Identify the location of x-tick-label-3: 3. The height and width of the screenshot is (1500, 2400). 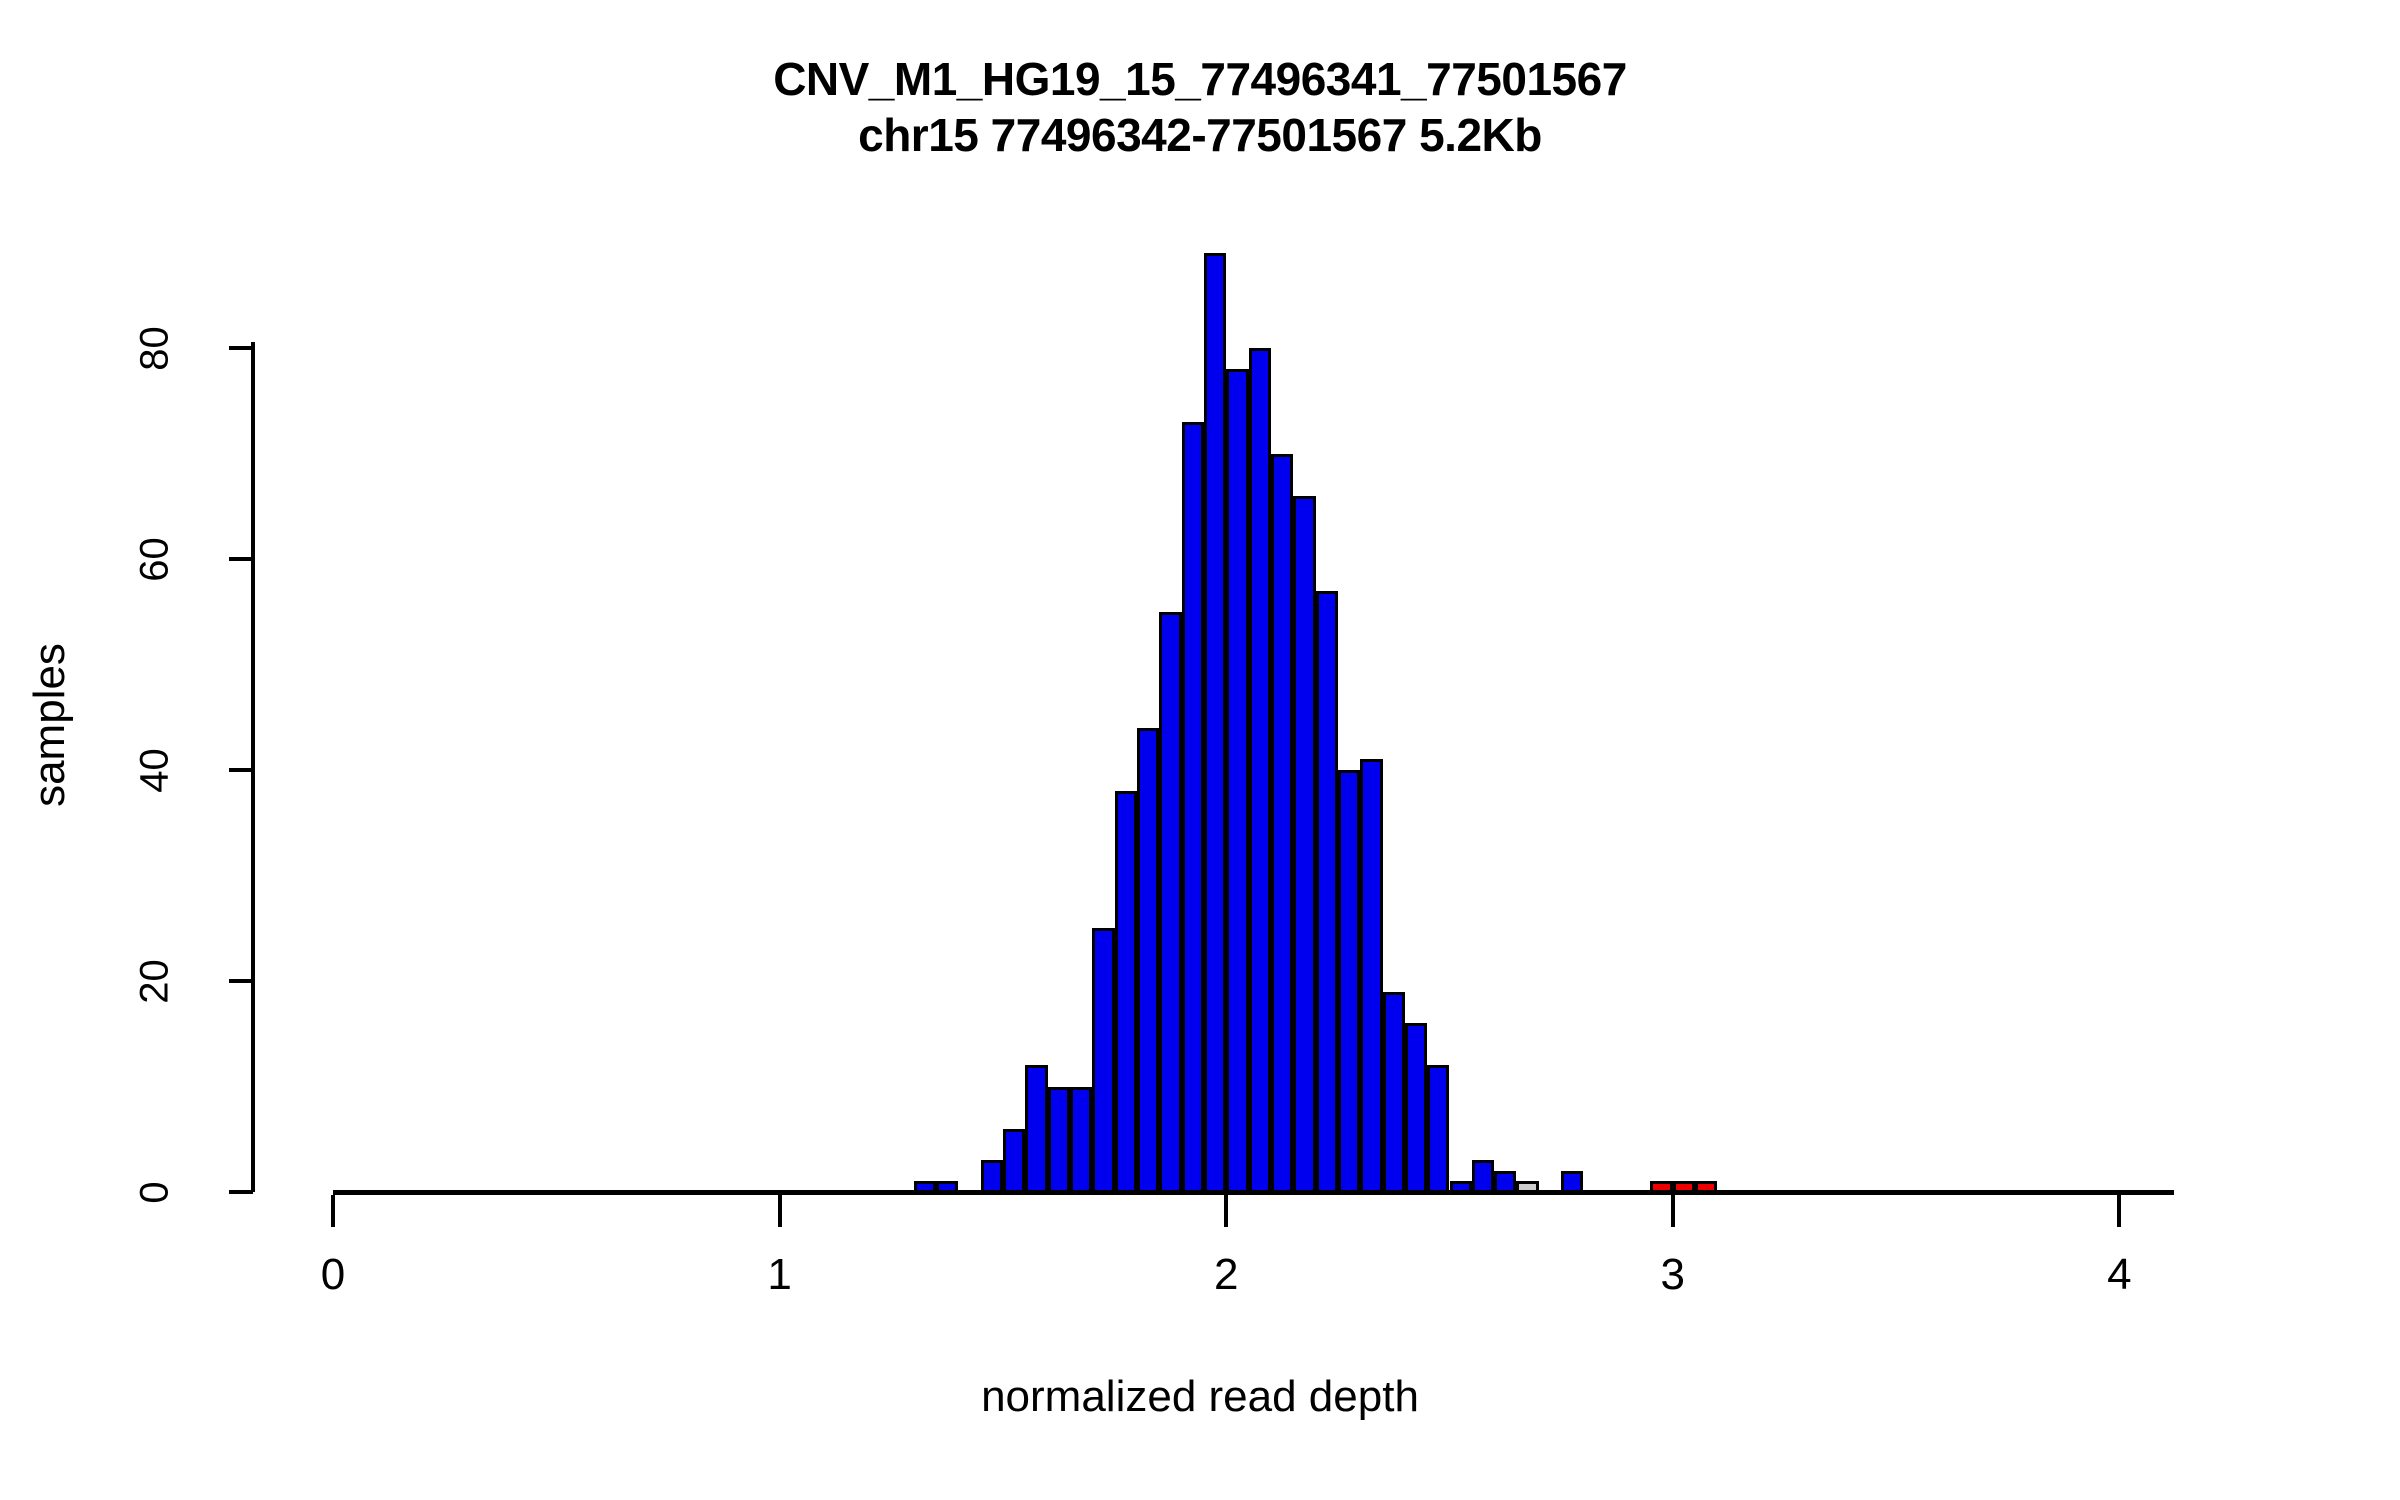
(1673, 1274).